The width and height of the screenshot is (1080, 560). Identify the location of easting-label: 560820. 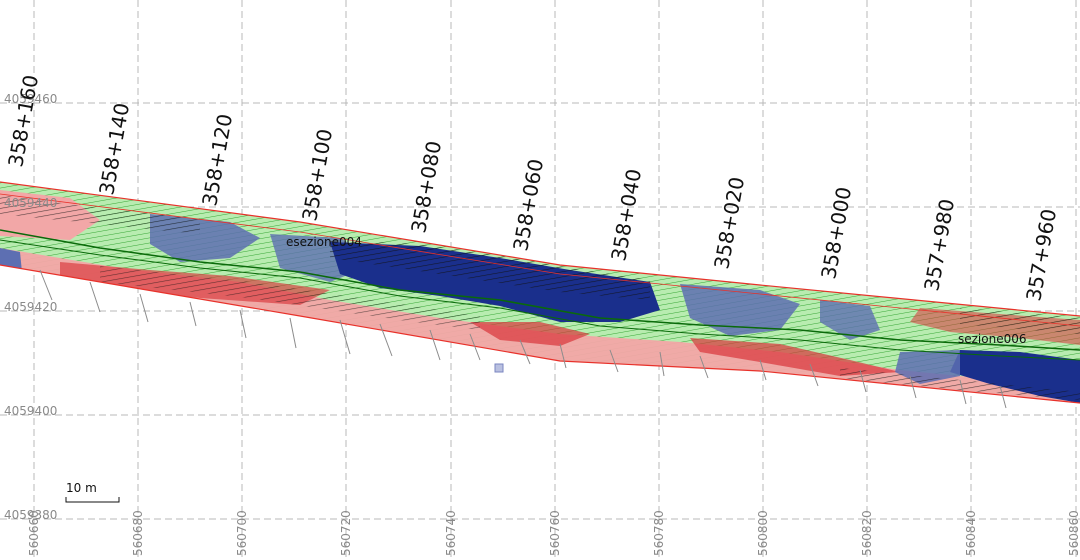
(867, 533).